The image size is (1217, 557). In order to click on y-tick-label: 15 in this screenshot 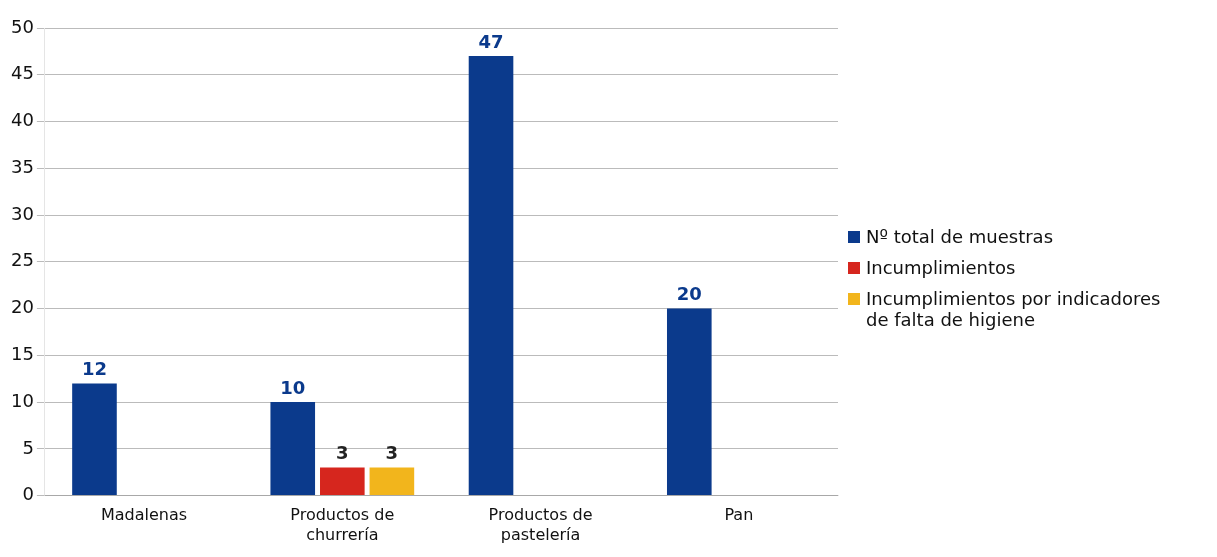, I will do `click(22, 353)`.